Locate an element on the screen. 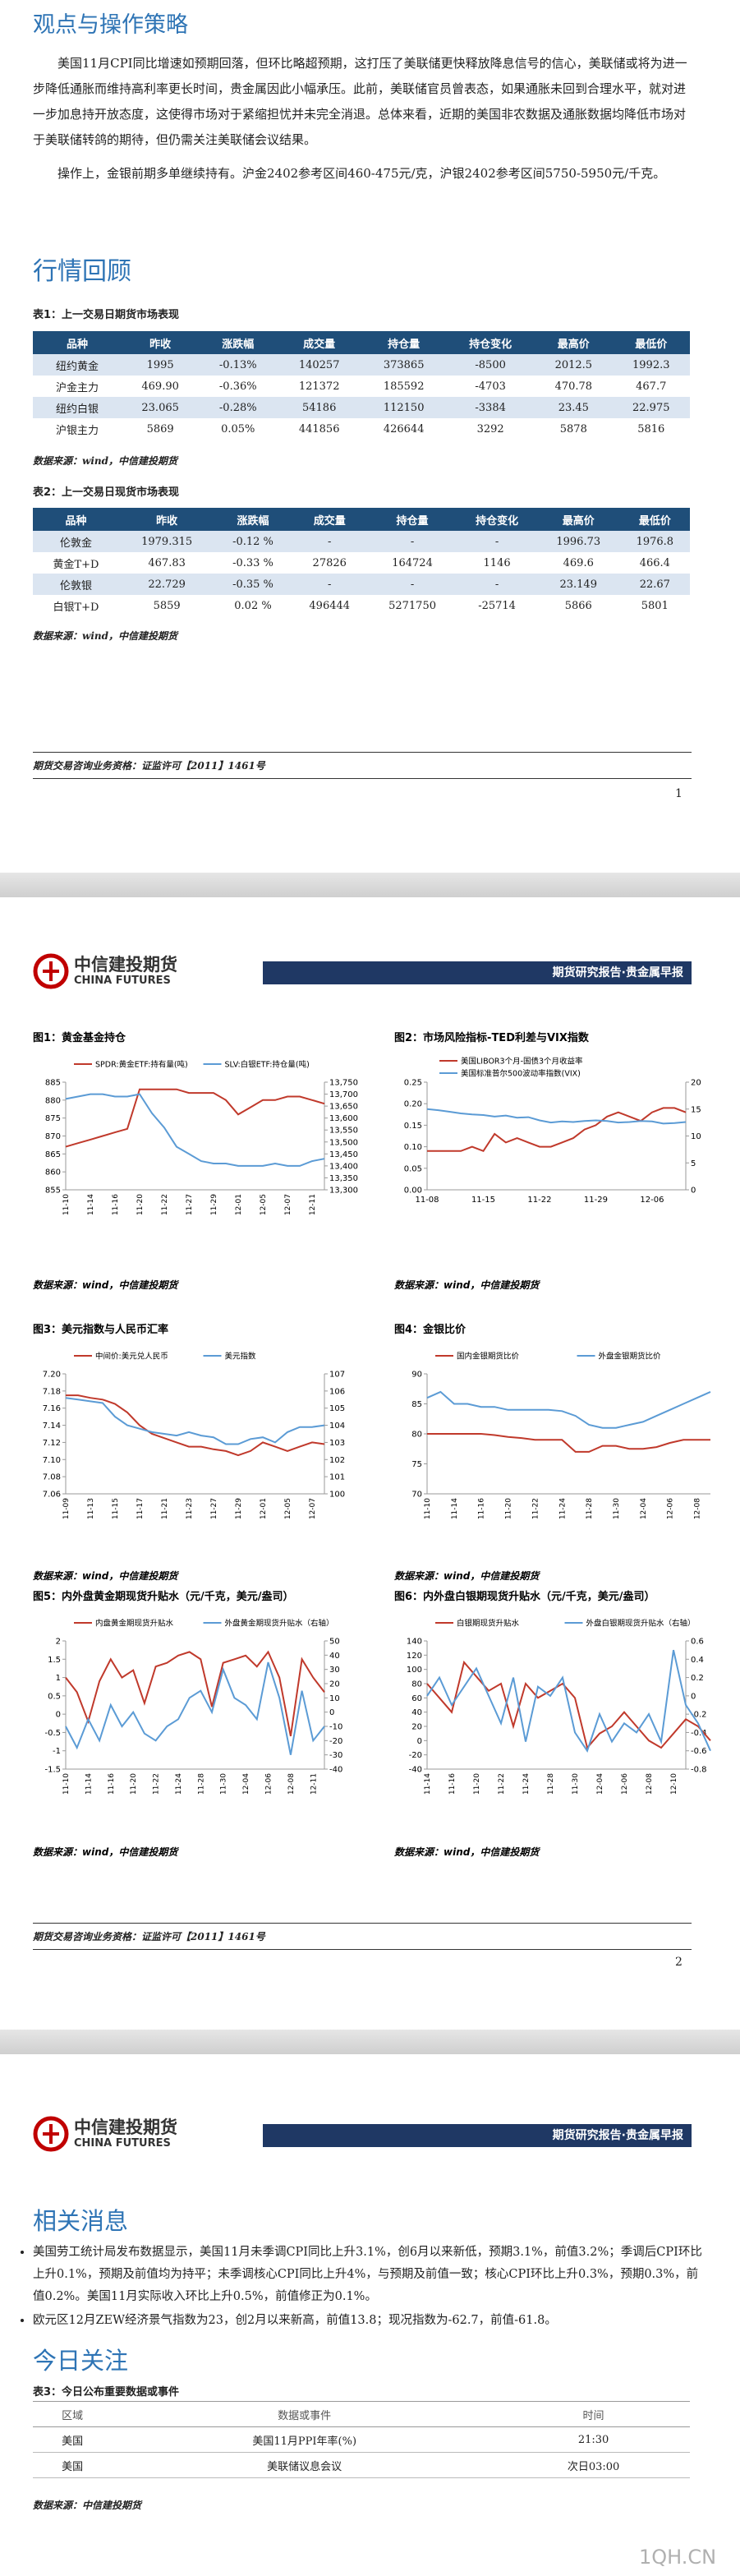 The width and height of the screenshot is (740, 2576). header-cell: 成交量 is located at coordinates (320, 342).